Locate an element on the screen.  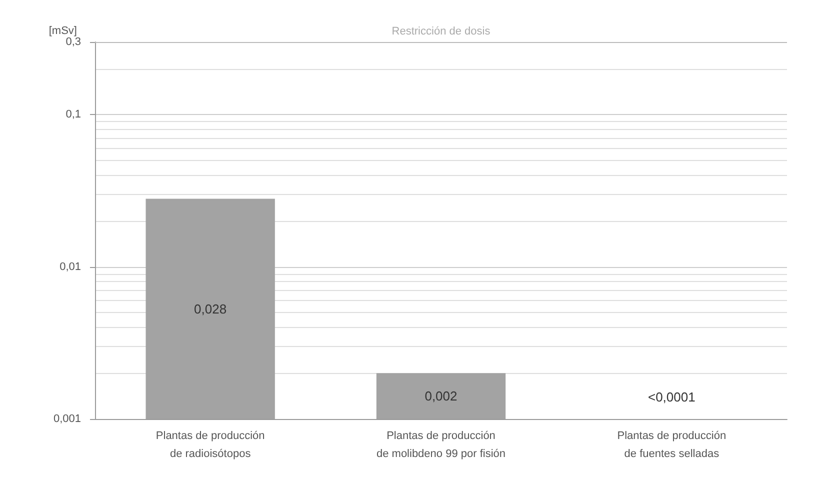
y-tick-label: 0,3 is located at coordinates (73, 42).